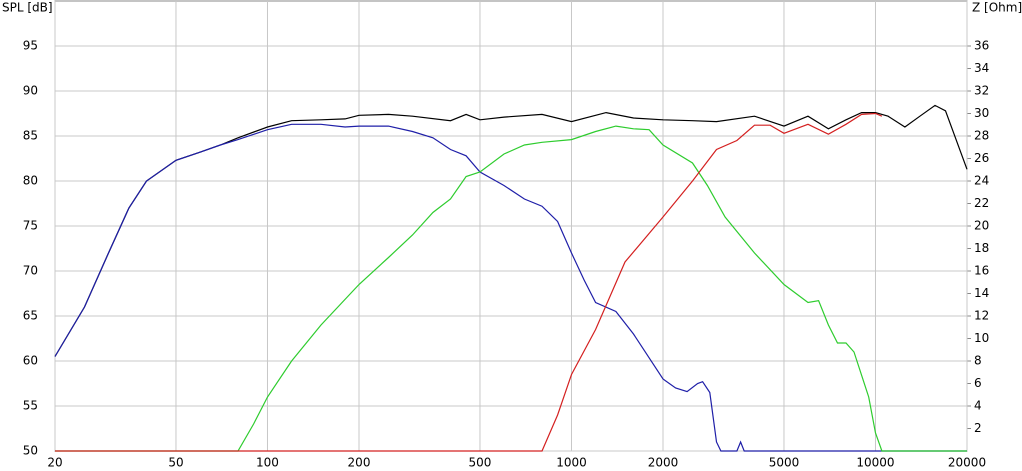 The height and width of the screenshot is (471, 1022). Describe the element at coordinates (997, 8) in the screenshot. I see `y2-axis-title: Z [Ohm]` at that location.